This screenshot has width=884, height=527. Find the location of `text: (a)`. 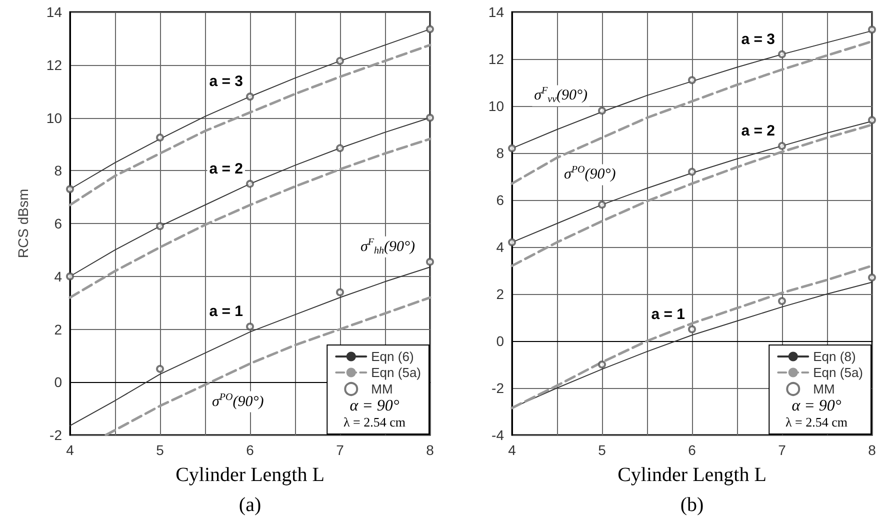

text: (a) is located at coordinates (250, 505).